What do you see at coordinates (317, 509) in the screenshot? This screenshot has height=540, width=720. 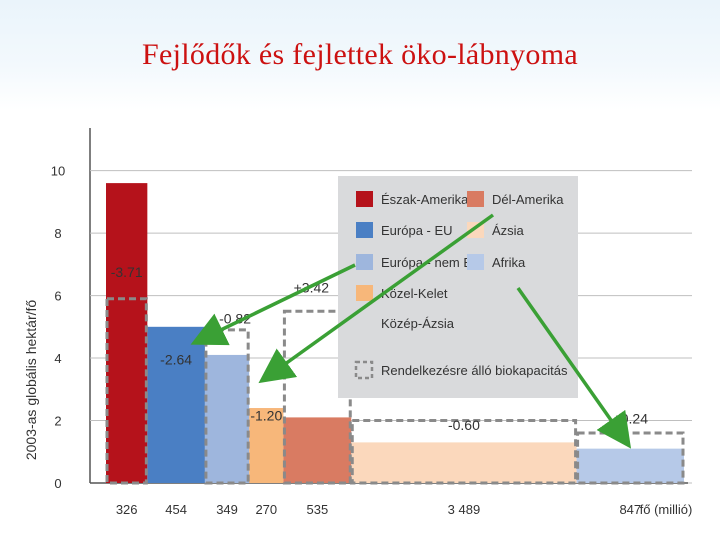 I see `x-tick-label: 535` at bounding box center [317, 509].